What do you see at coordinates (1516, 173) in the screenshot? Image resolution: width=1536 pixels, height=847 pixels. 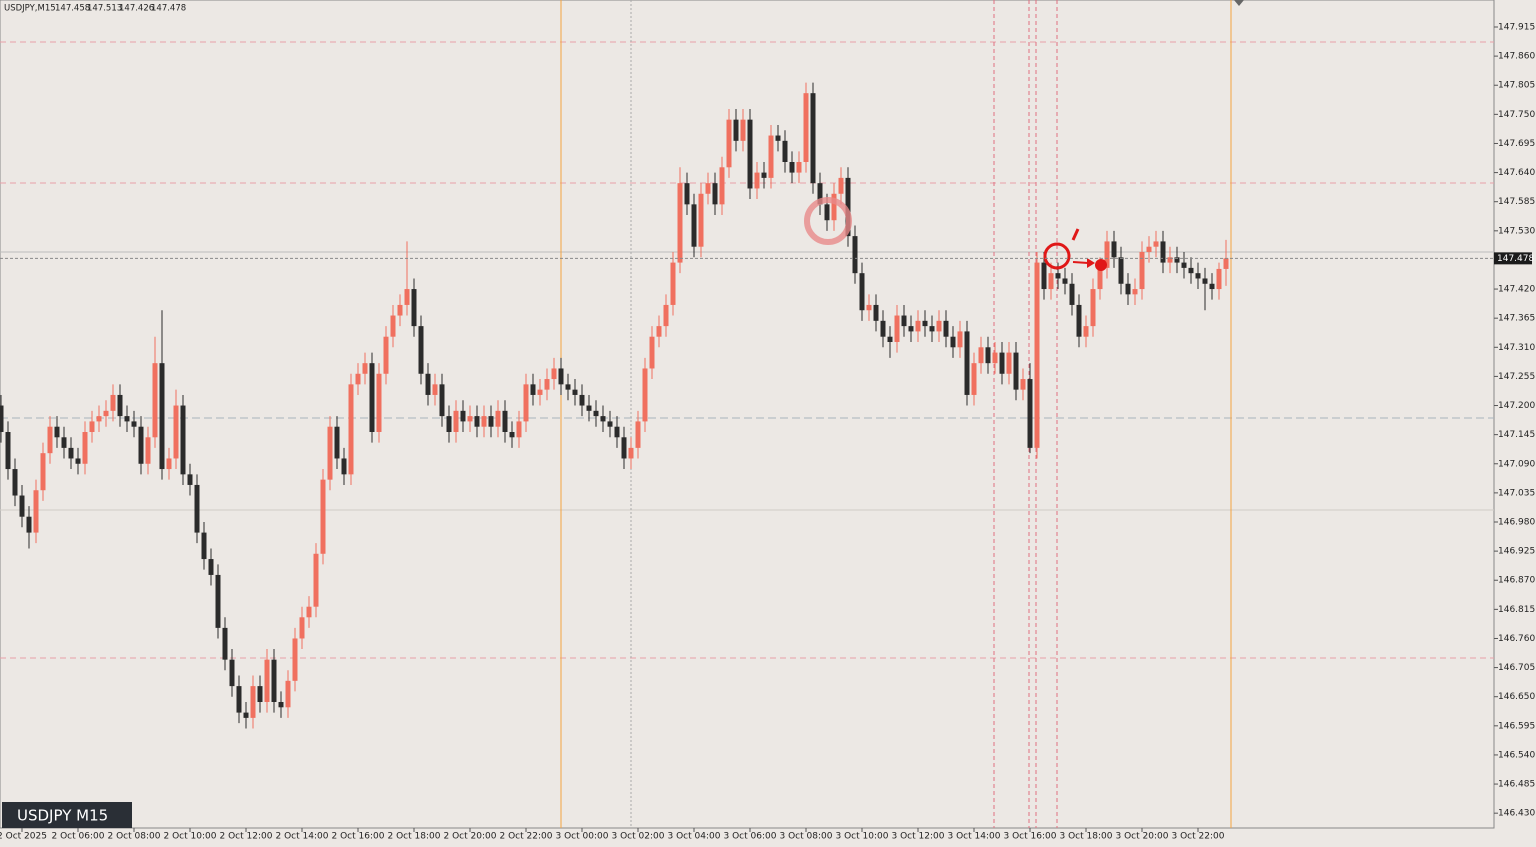 I see `y-tick-label: 147.640` at bounding box center [1516, 173].